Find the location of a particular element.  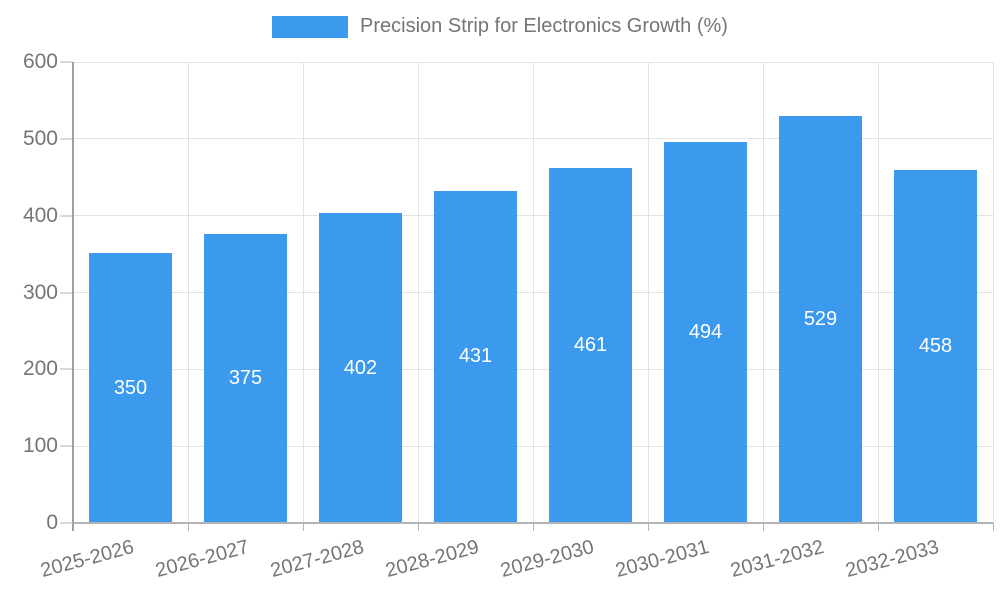

y-axis-tick-label: 200 is located at coordinates (40, 369).